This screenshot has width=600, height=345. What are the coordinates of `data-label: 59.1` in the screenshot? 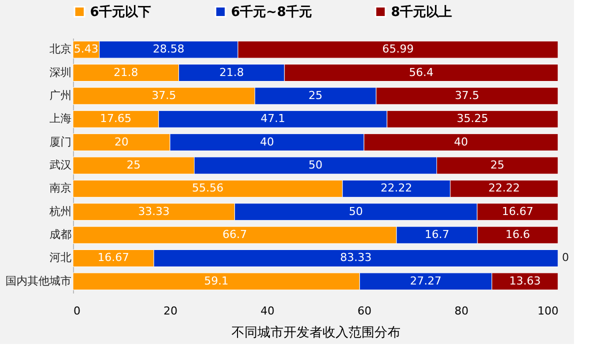 It's located at (216, 281).